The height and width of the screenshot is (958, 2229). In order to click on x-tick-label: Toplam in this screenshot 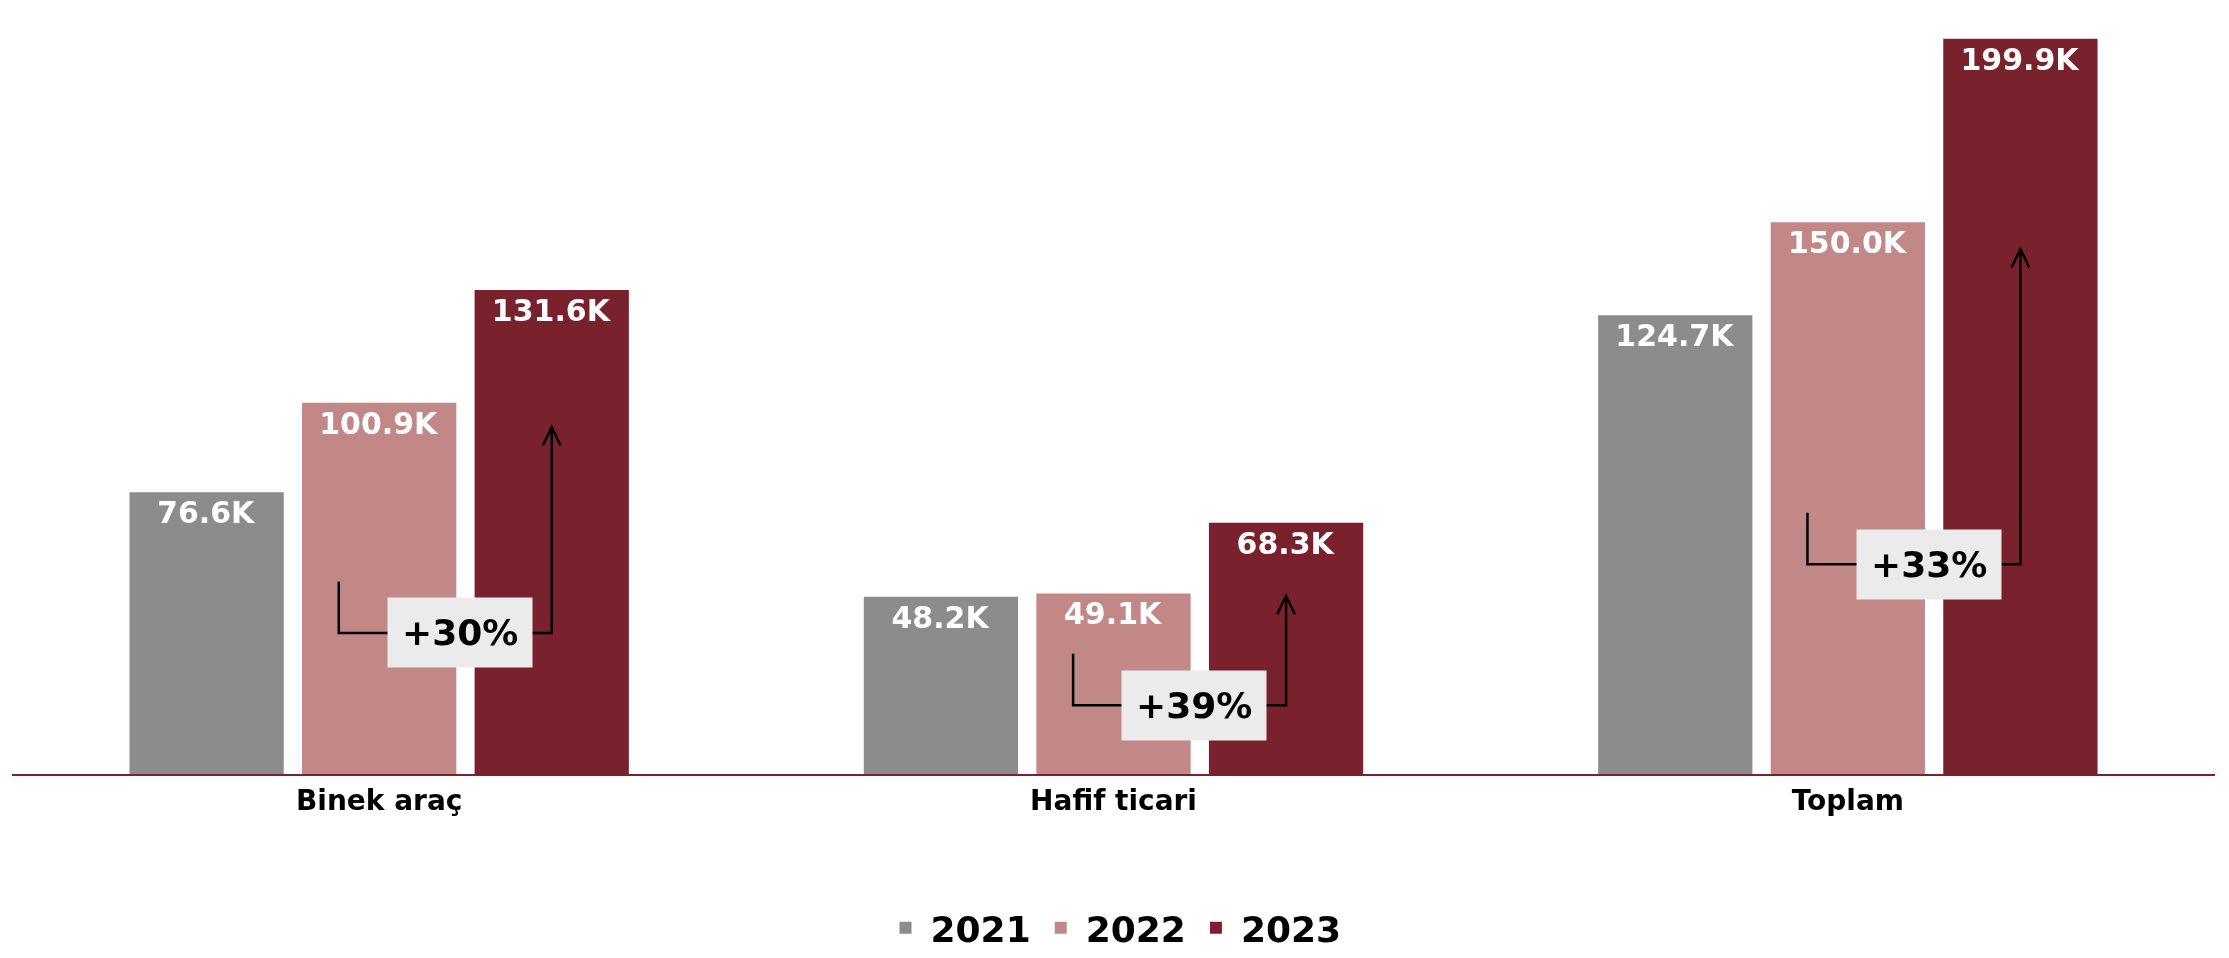, I will do `click(1847, 800)`.